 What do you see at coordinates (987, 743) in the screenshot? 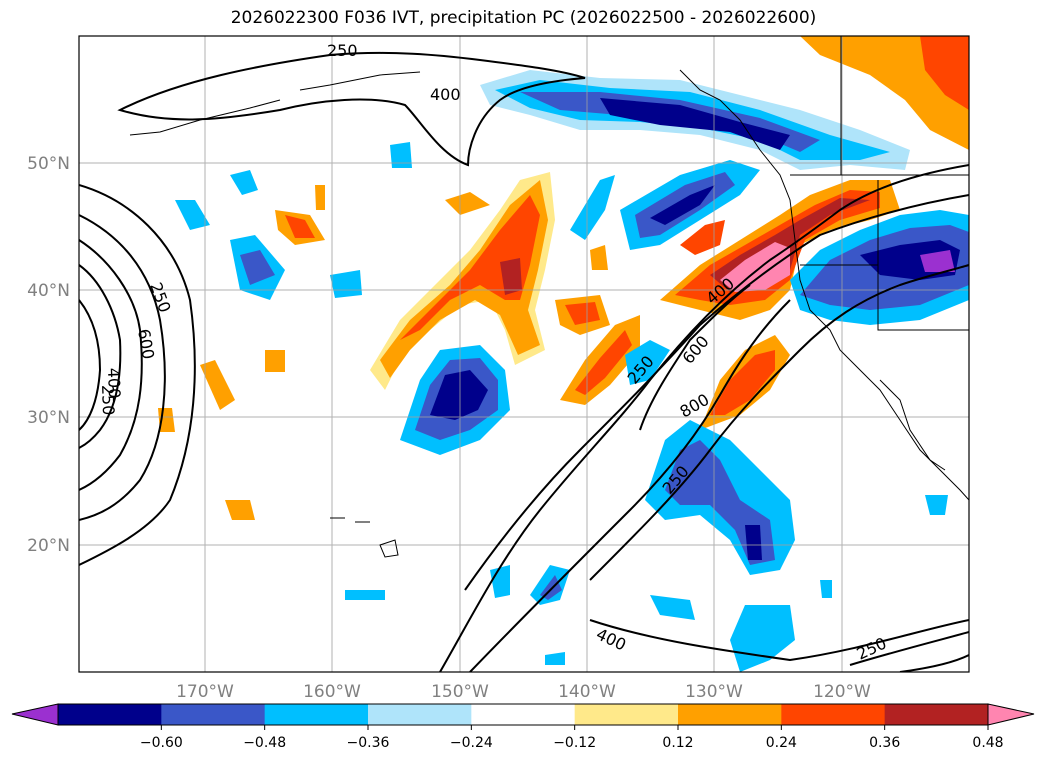
I see `colorbar-tick-label: 0.48` at bounding box center [987, 743].